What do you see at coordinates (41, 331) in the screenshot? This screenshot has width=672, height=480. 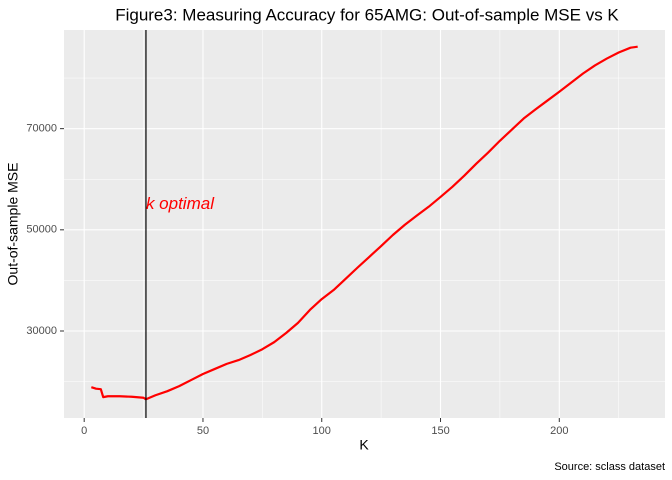 I see `y-tick-label: 30000` at bounding box center [41, 331].